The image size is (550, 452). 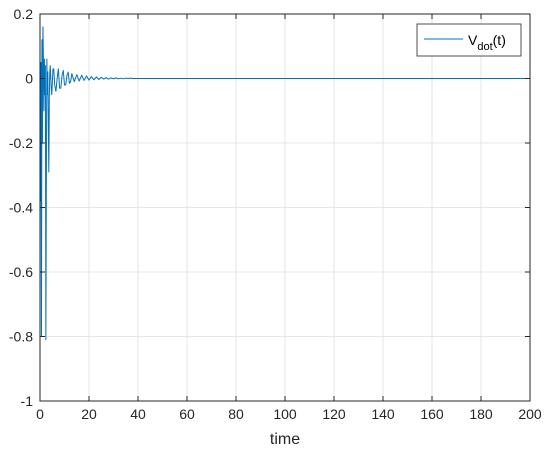 What do you see at coordinates (484, 47) in the screenshot?
I see `legend-label-subscript: dot` at bounding box center [484, 47].